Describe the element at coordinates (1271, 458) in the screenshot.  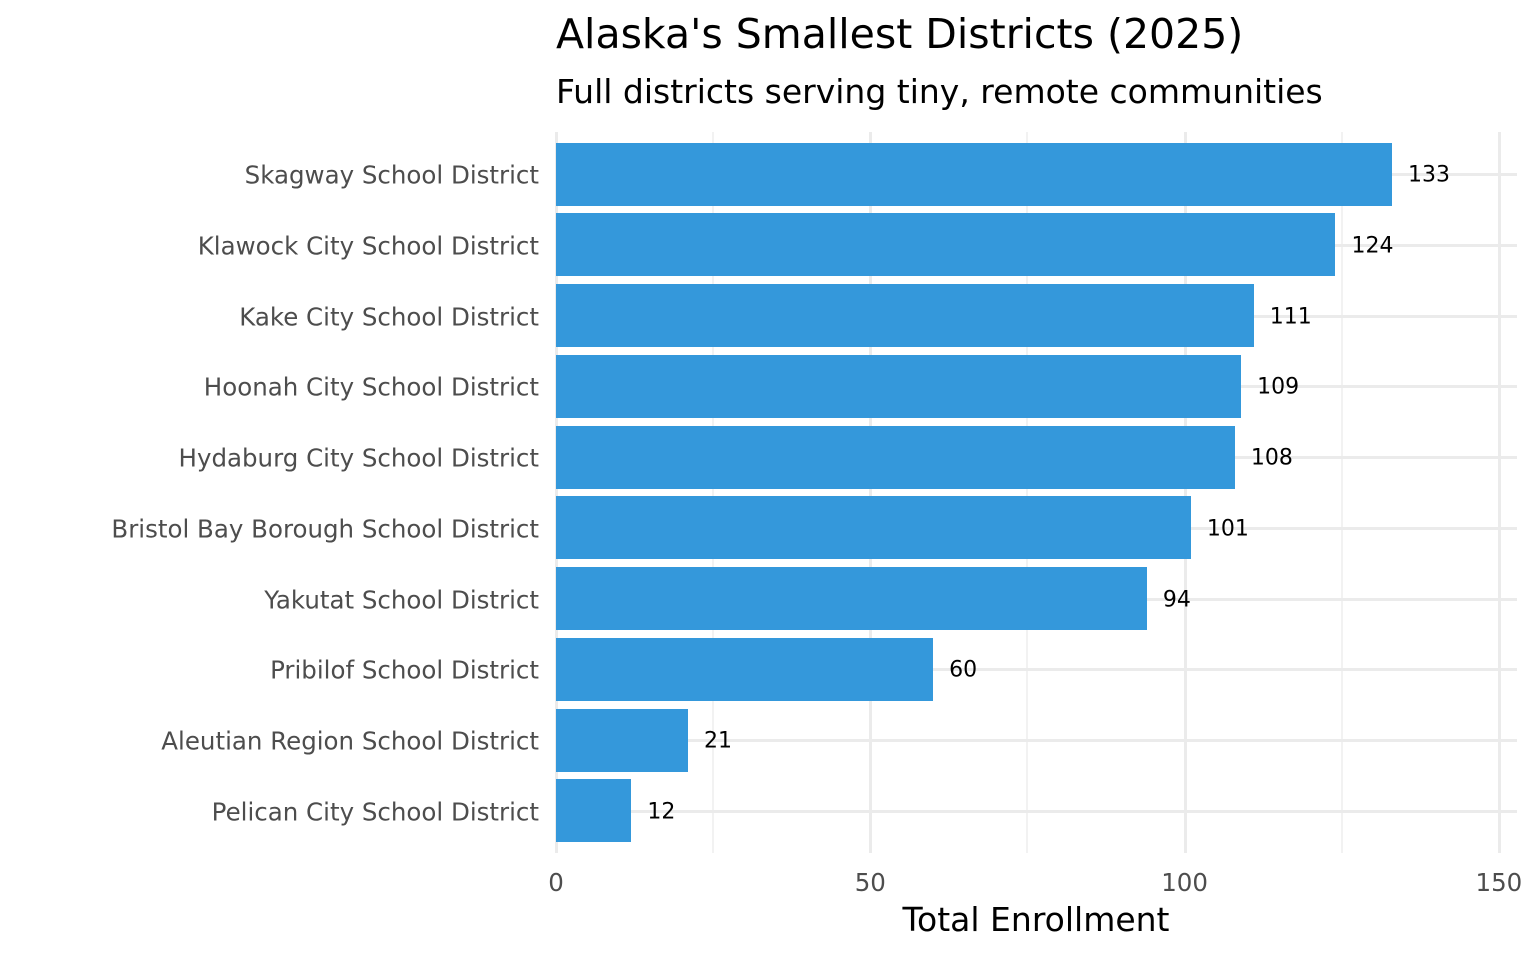
I see `bar-value-label: 108` at that location.